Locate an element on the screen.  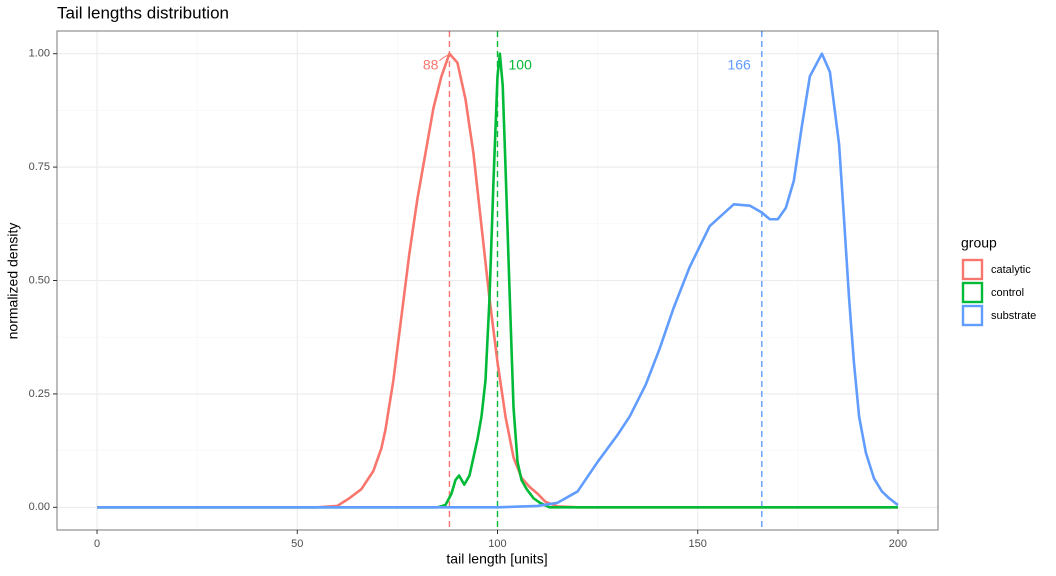
x-tick-label: 150 is located at coordinates (698, 544).